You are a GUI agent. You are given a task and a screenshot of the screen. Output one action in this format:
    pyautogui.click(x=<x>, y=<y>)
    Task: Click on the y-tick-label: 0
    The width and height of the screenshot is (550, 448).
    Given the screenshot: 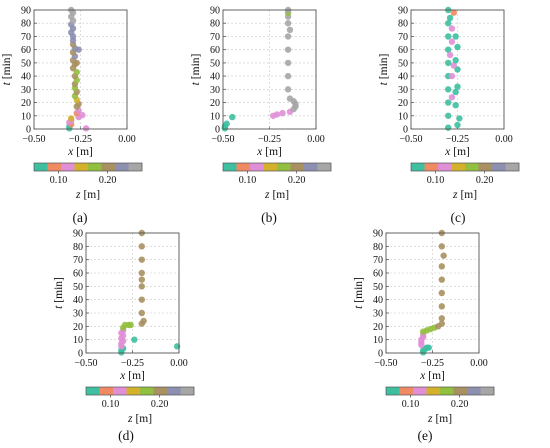 What is the action you would take?
    pyautogui.click(x=380, y=354)
    